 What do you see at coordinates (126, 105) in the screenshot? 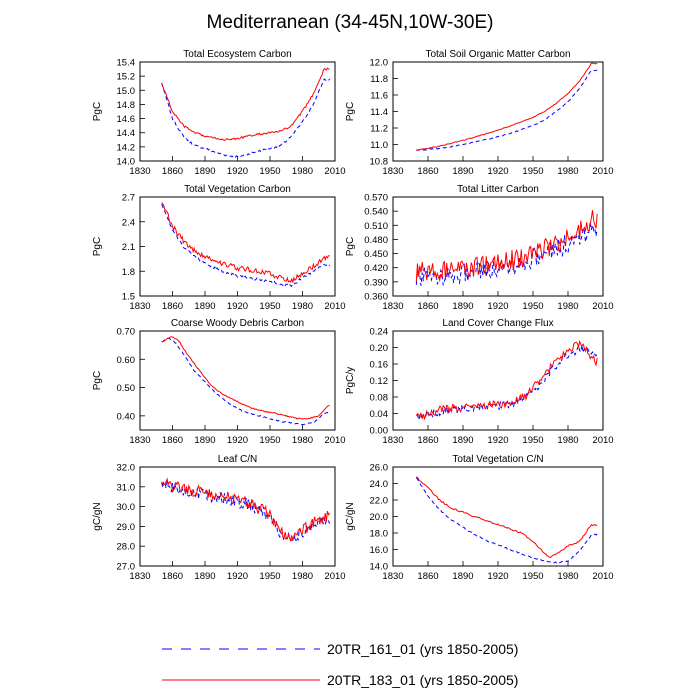
I see `y-tick-label: 14.8` at bounding box center [126, 105].